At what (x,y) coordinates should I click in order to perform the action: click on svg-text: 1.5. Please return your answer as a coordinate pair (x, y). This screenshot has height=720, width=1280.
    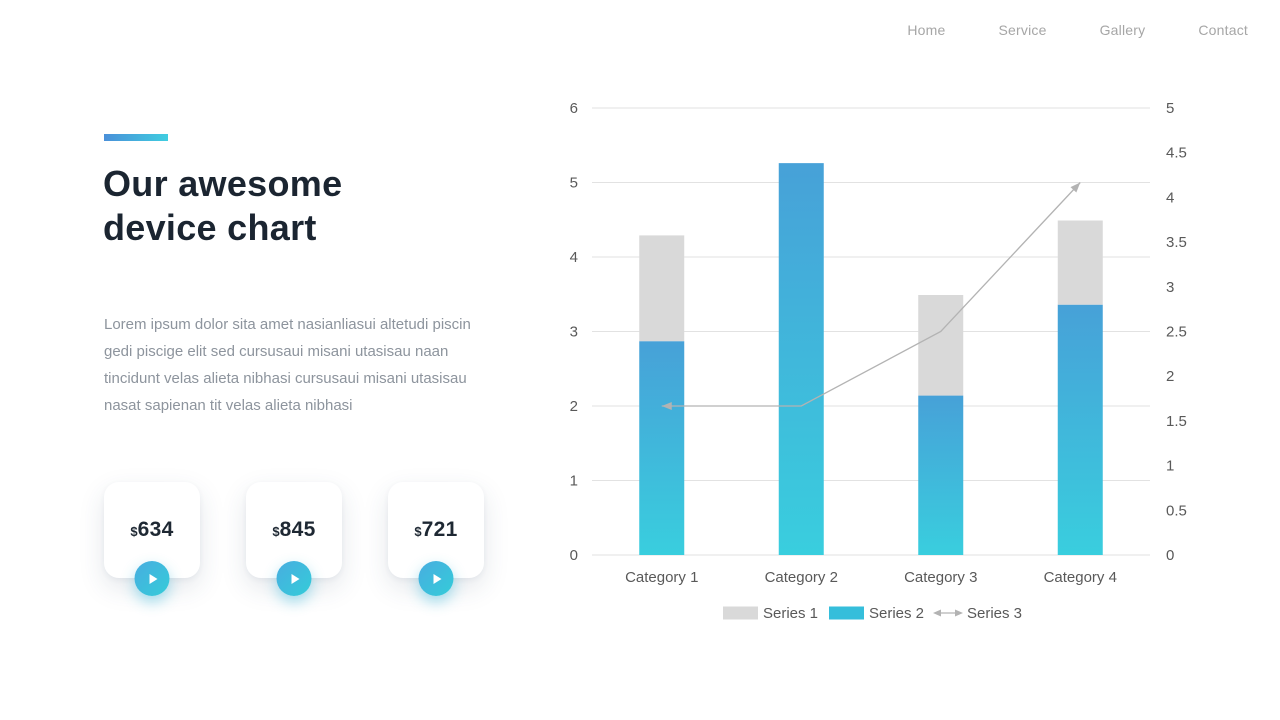
    Looking at the image, I should click on (1176, 421).